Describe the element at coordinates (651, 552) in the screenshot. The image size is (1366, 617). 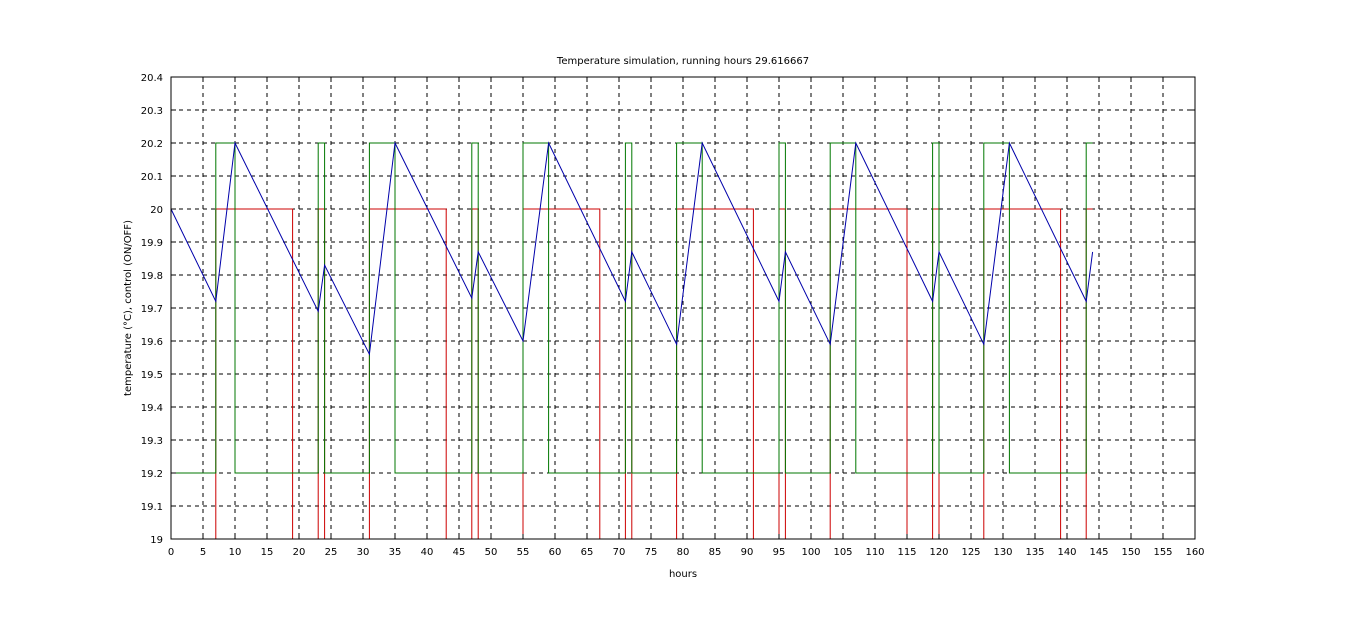
I see `x-tick-label: 75` at that location.